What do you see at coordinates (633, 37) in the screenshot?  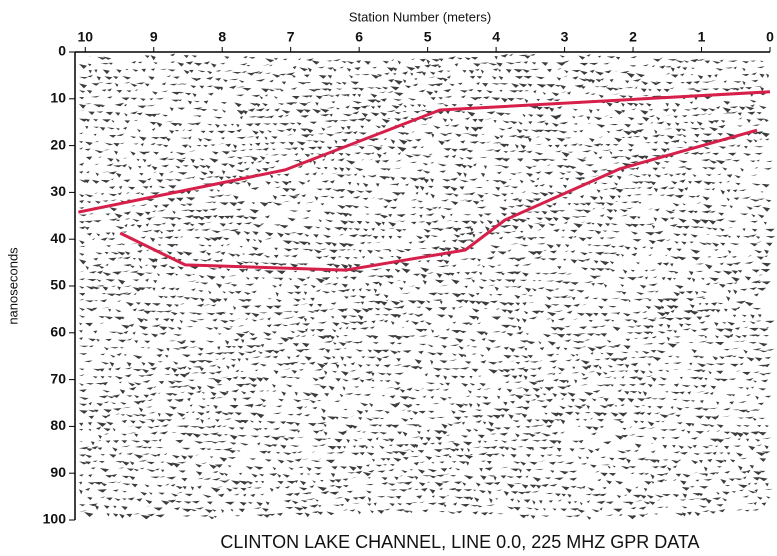 I see `x-tick-label: 2` at bounding box center [633, 37].